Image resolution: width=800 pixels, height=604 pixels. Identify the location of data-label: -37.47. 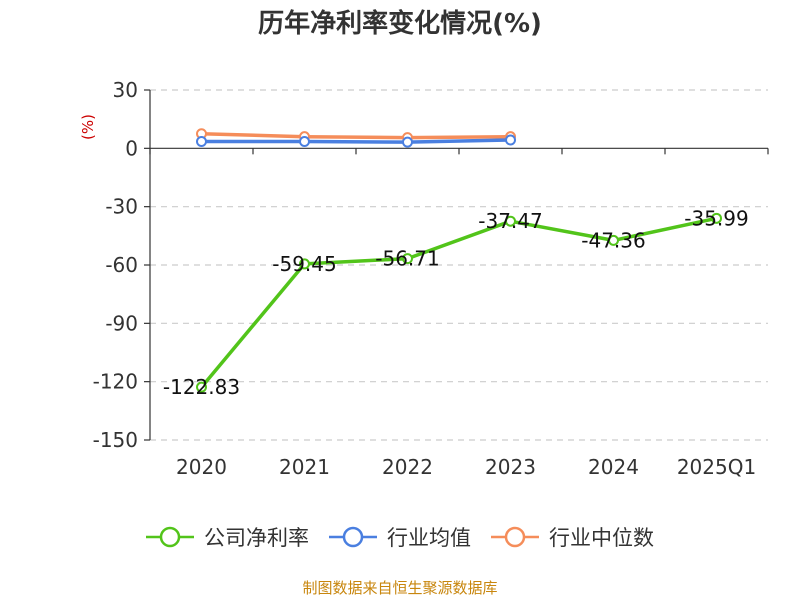
(510, 221).